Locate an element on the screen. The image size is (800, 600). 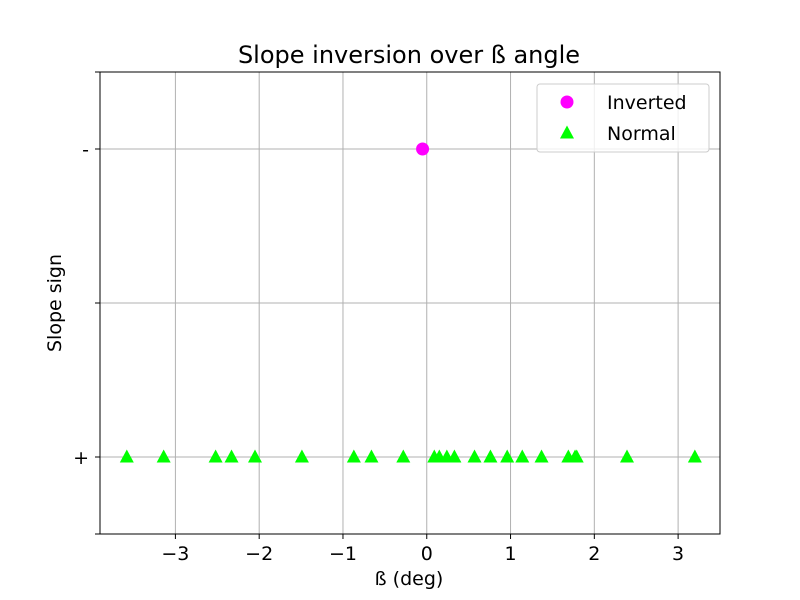
x-tick-label: 1 is located at coordinates (510, 554).